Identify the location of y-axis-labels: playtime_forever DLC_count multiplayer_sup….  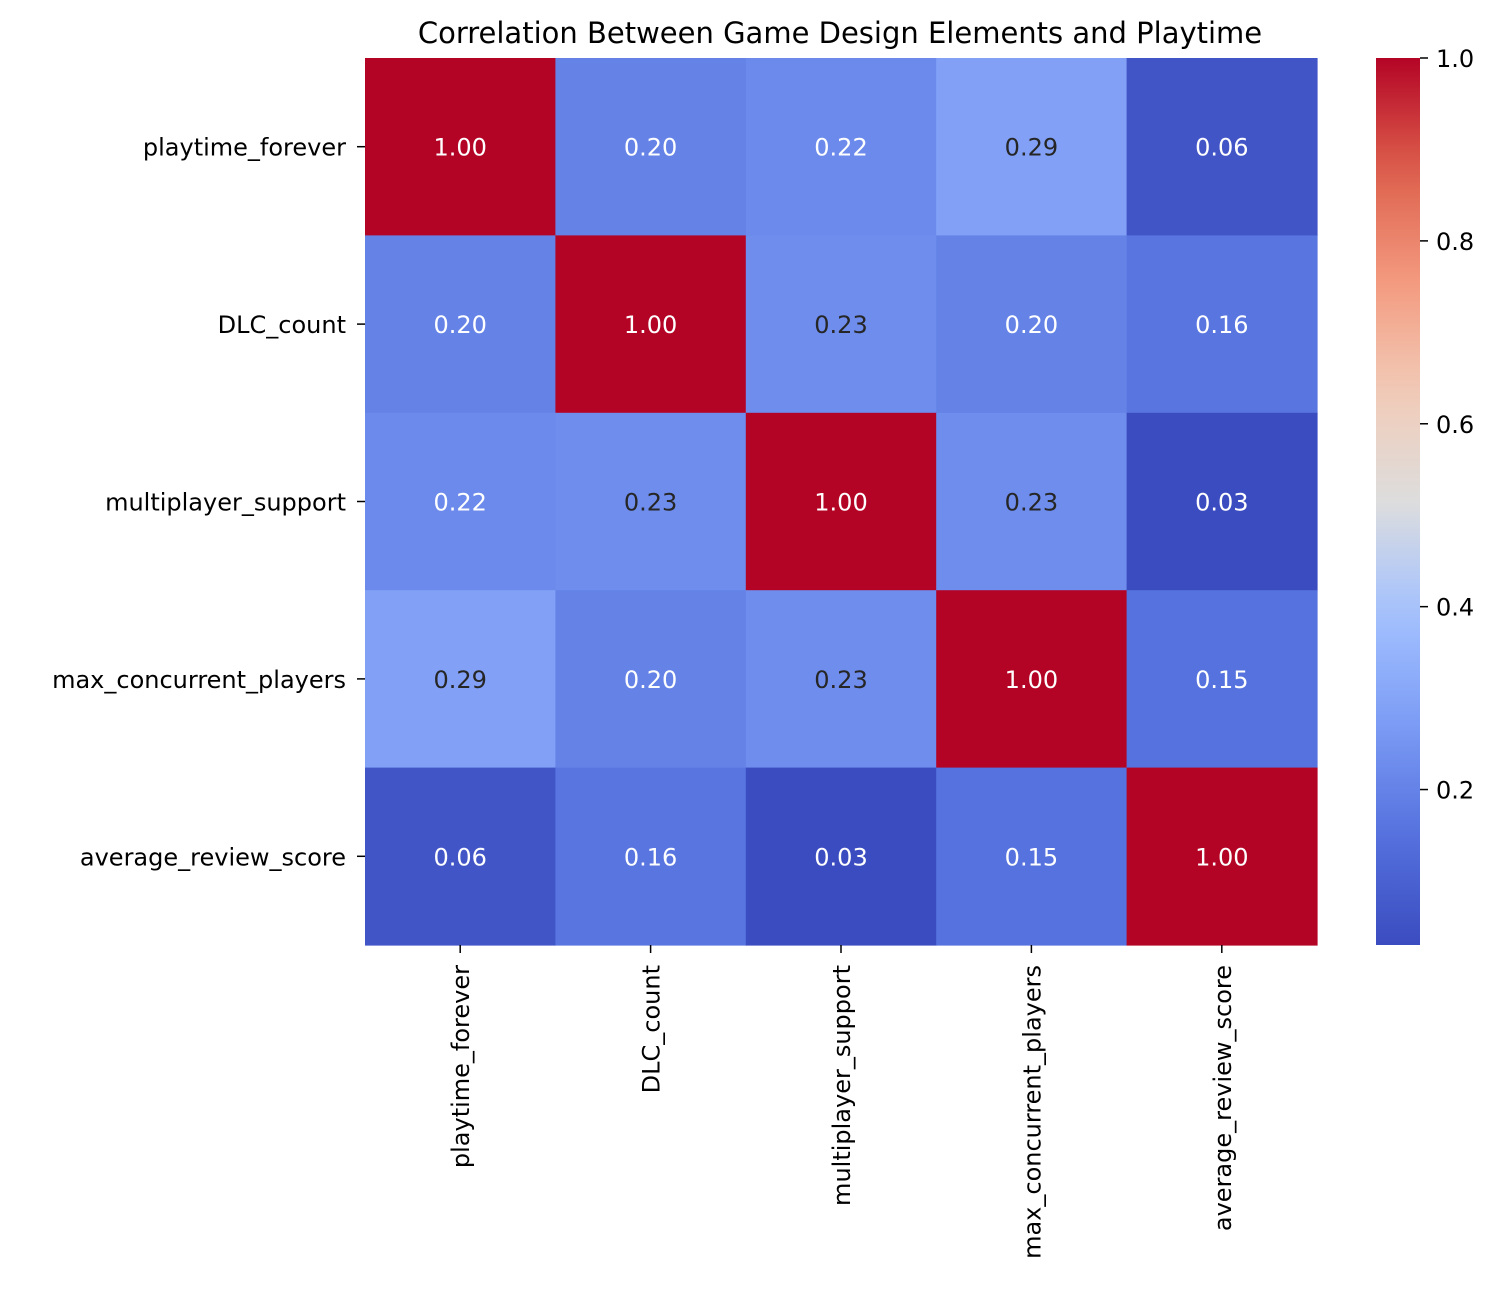
(208, 502).